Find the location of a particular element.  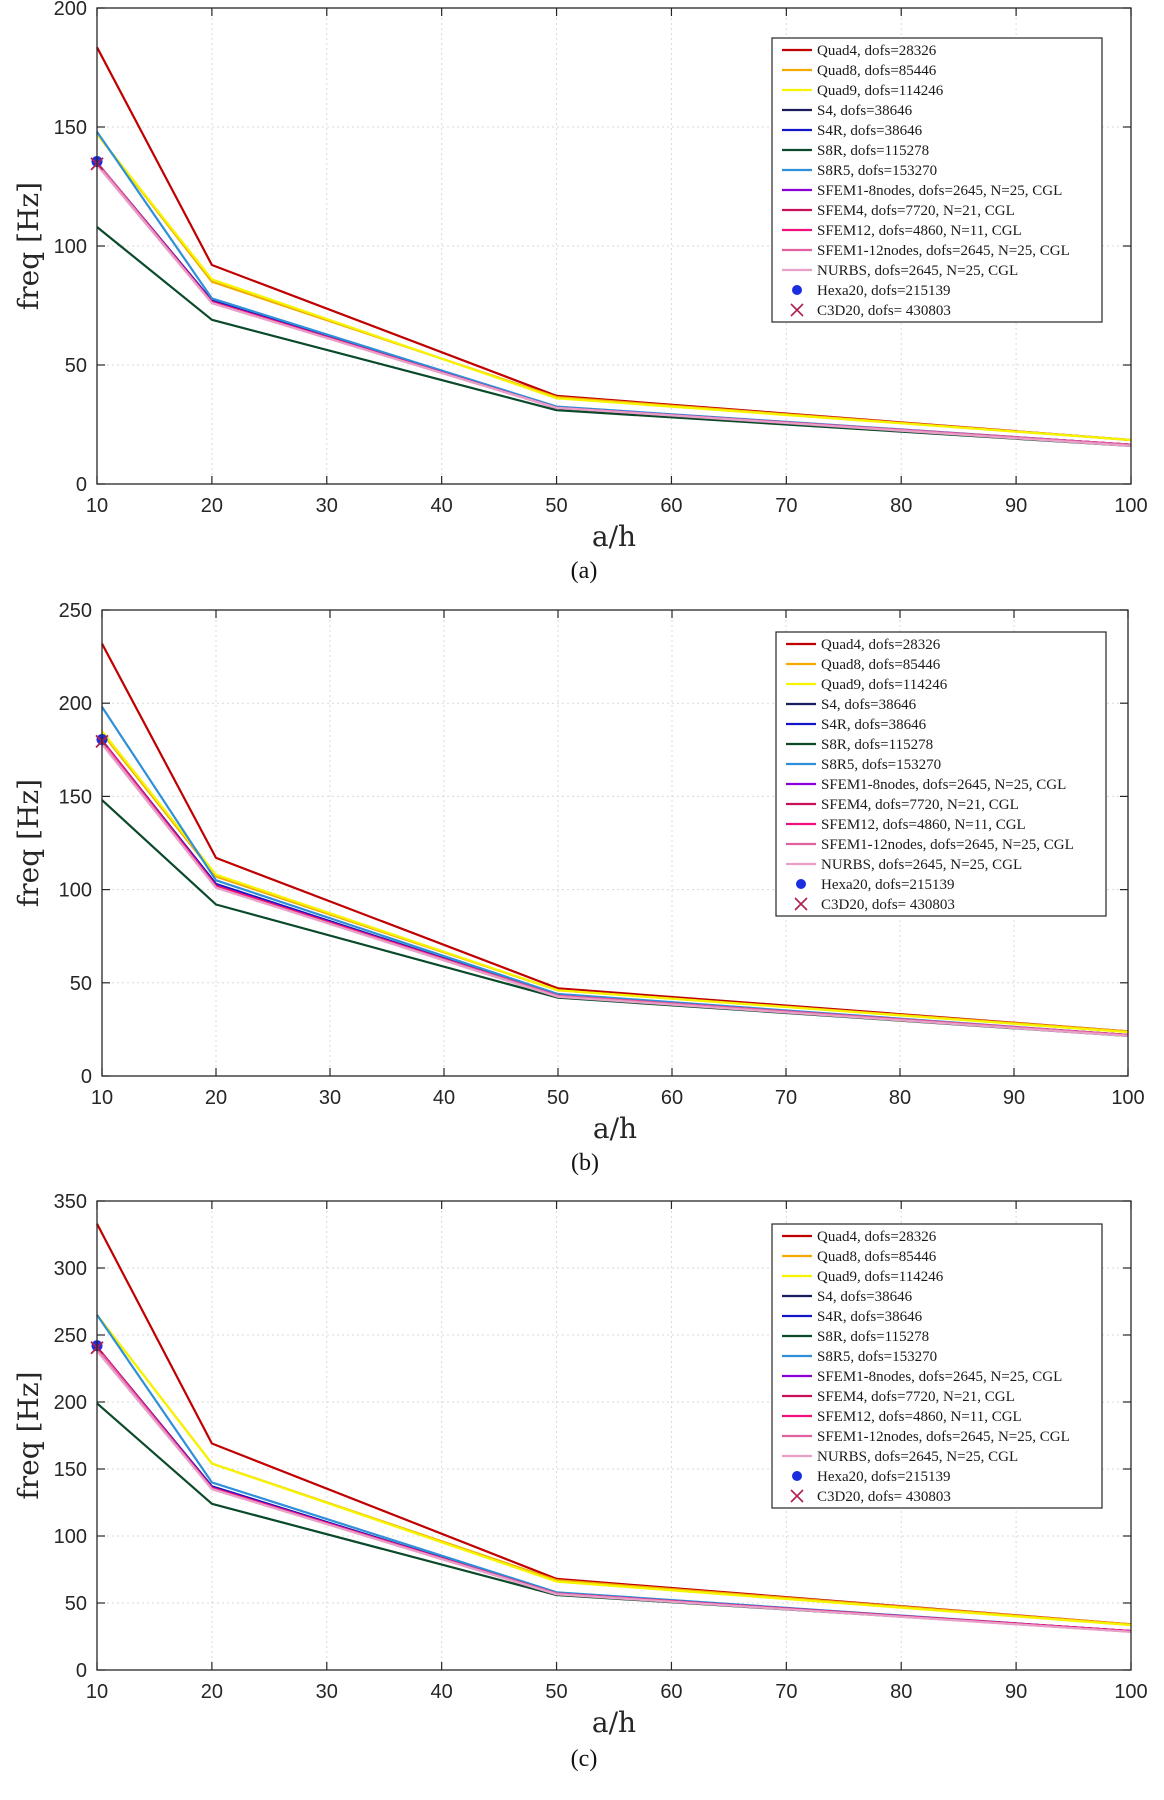

y-tick-label: 350 is located at coordinates (70, 1202).